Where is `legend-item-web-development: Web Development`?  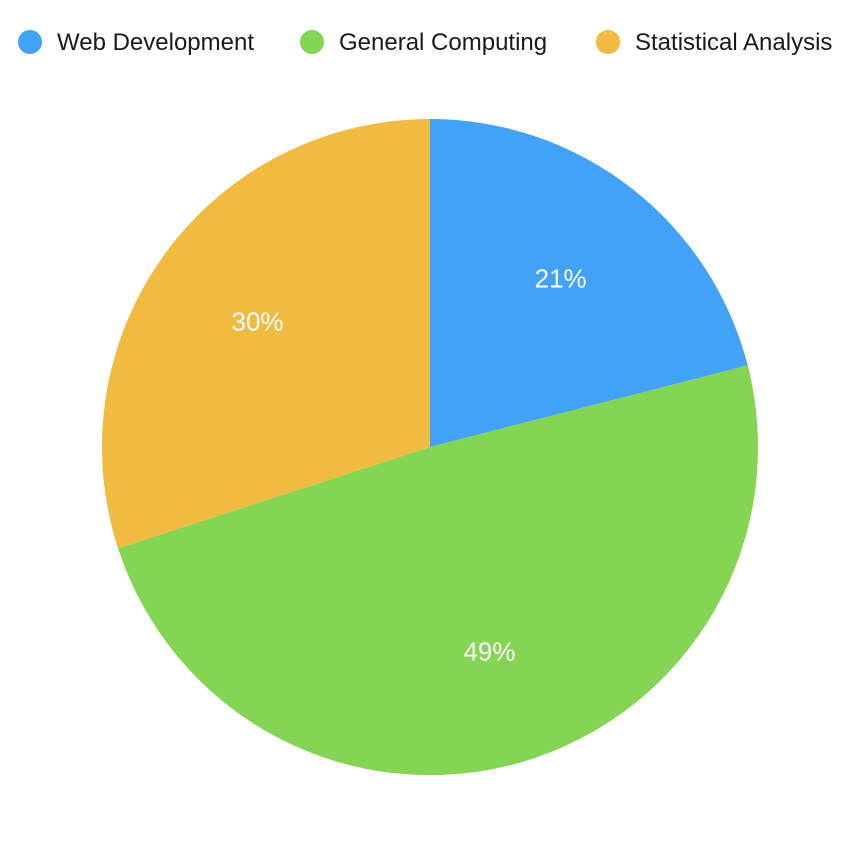 legend-item-web-development: Web Development is located at coordinates (136, 42).